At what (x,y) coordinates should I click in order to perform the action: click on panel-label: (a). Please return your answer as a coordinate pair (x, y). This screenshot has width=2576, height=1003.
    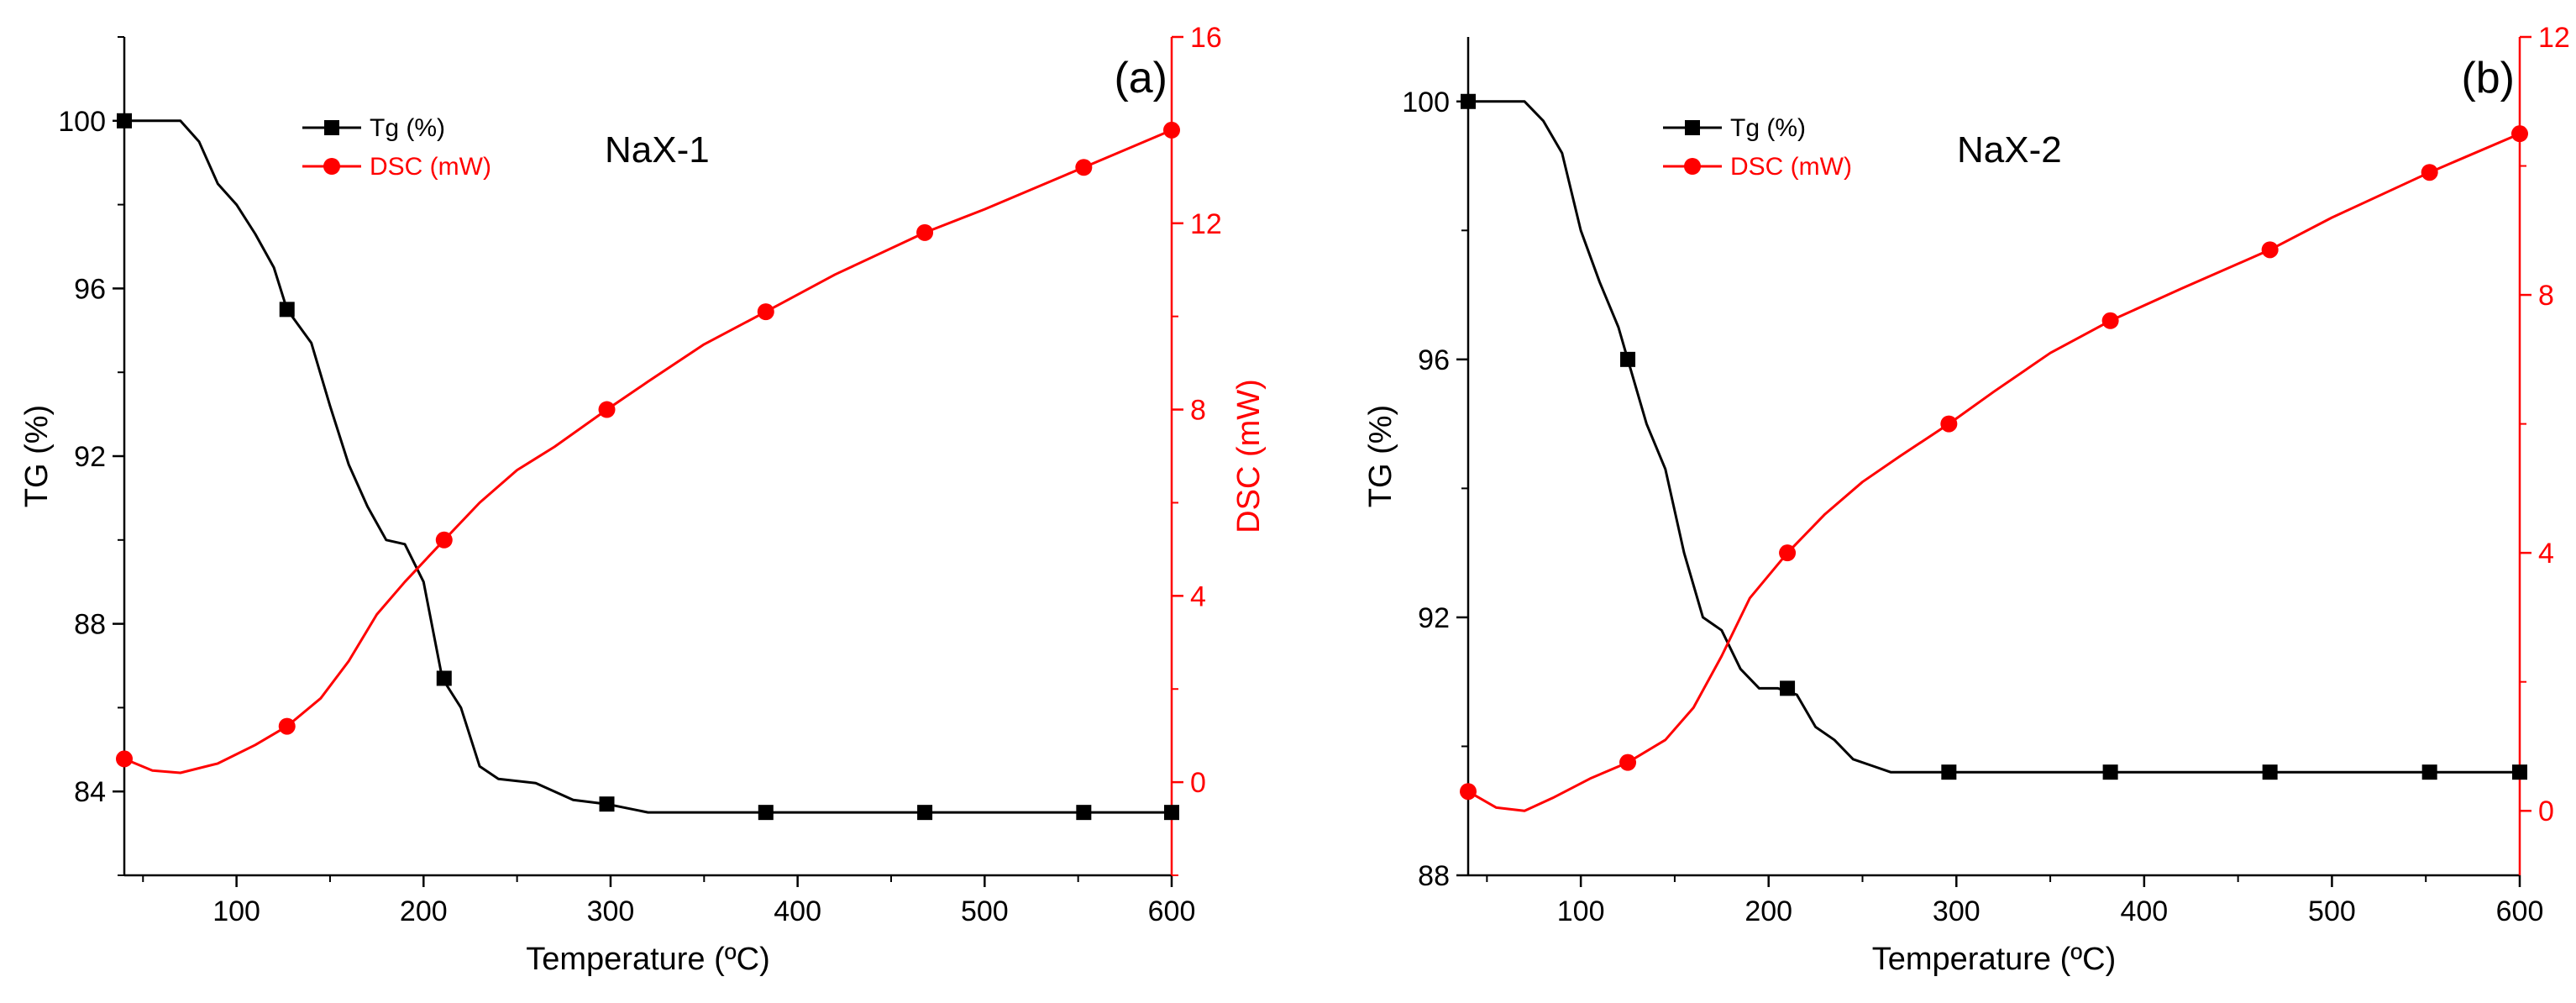
    Looking at the image, I should click on (1140, 78).